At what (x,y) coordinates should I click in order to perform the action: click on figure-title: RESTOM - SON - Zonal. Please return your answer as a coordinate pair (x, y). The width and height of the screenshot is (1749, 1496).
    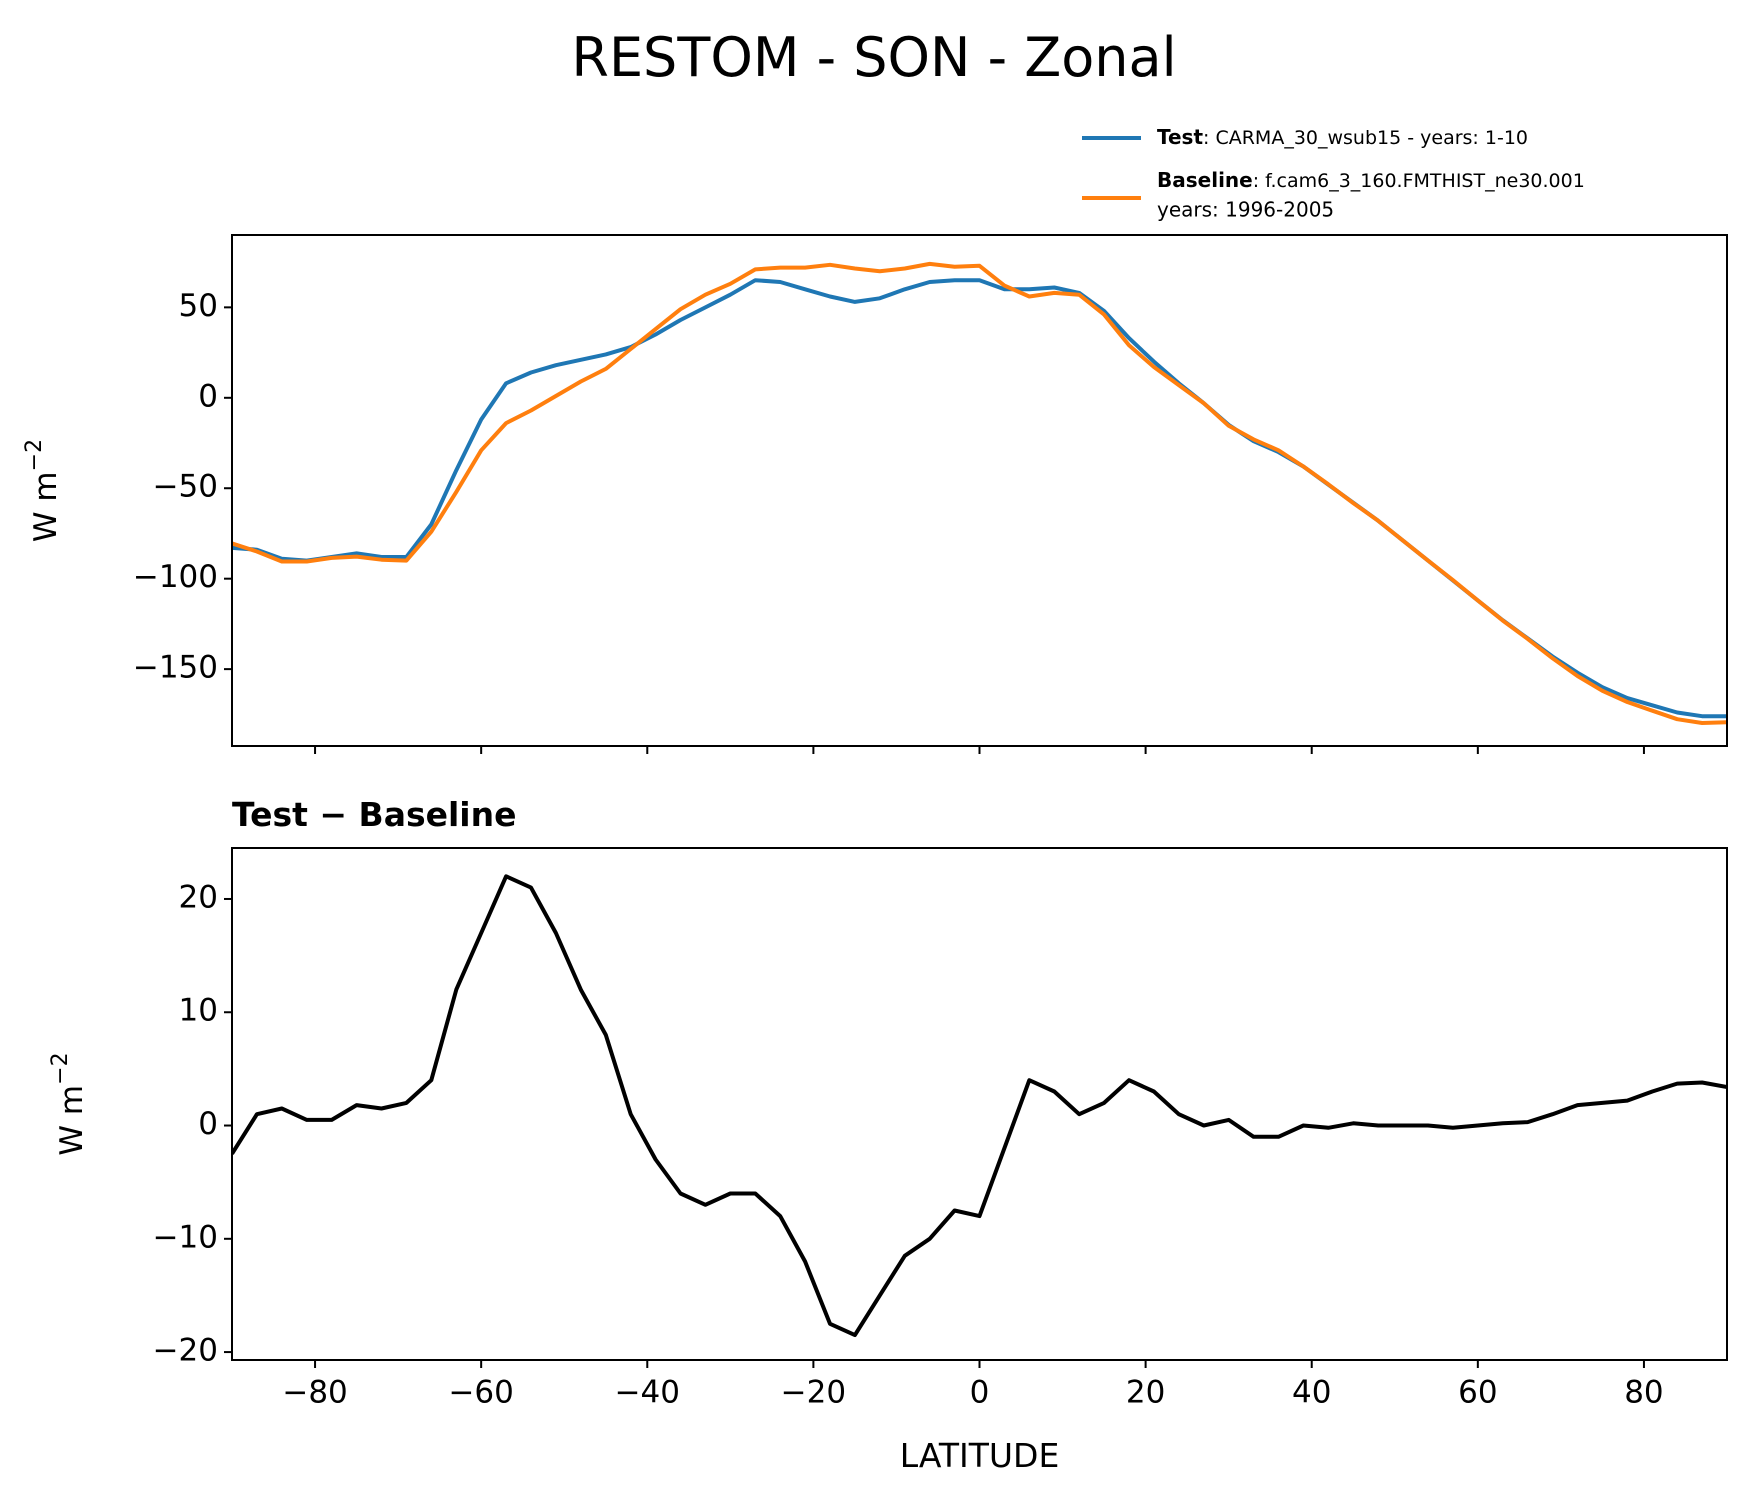
    Looking at the image, I should click on (873, 57).